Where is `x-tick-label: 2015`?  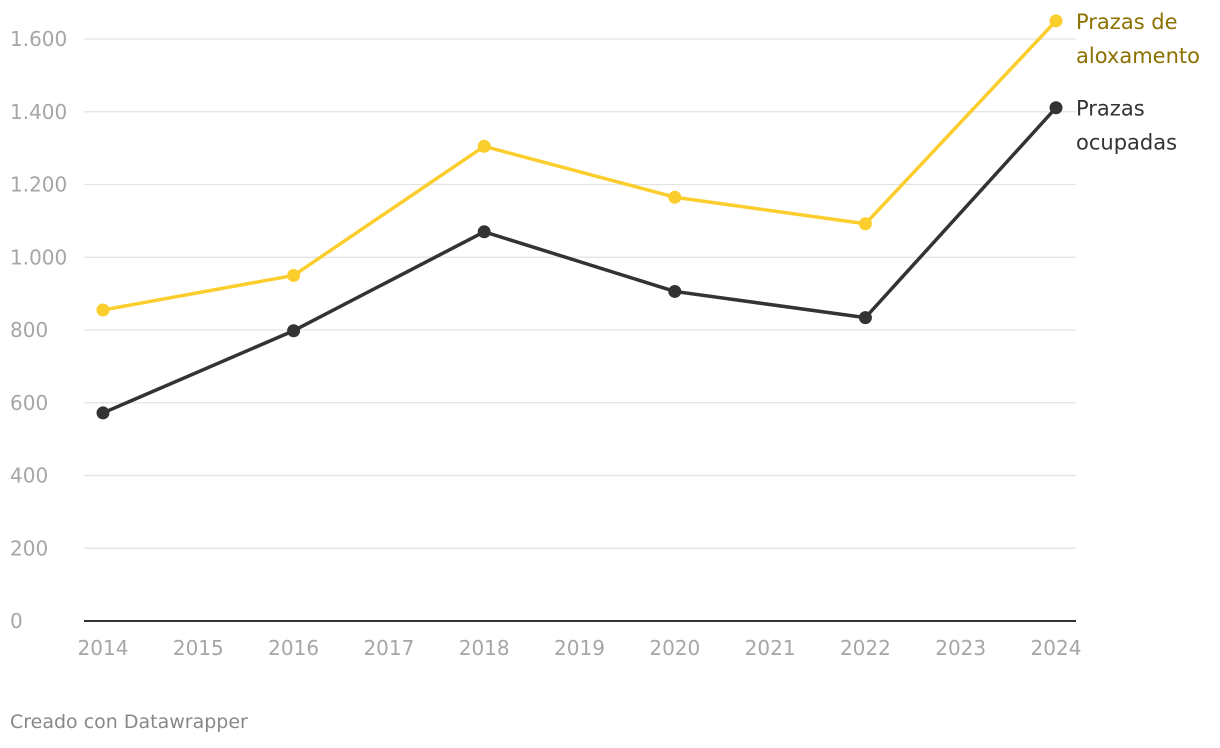 x-tick-label: 2015 is located at coordinates (198, 648).